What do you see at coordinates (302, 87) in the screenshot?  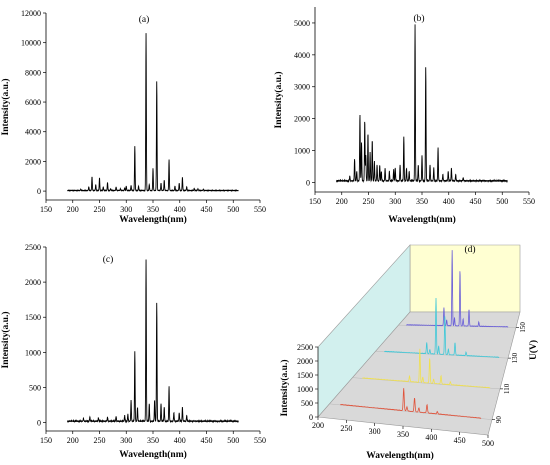 I see `y-tick-label: 3000` at bounding box center [302, 87].